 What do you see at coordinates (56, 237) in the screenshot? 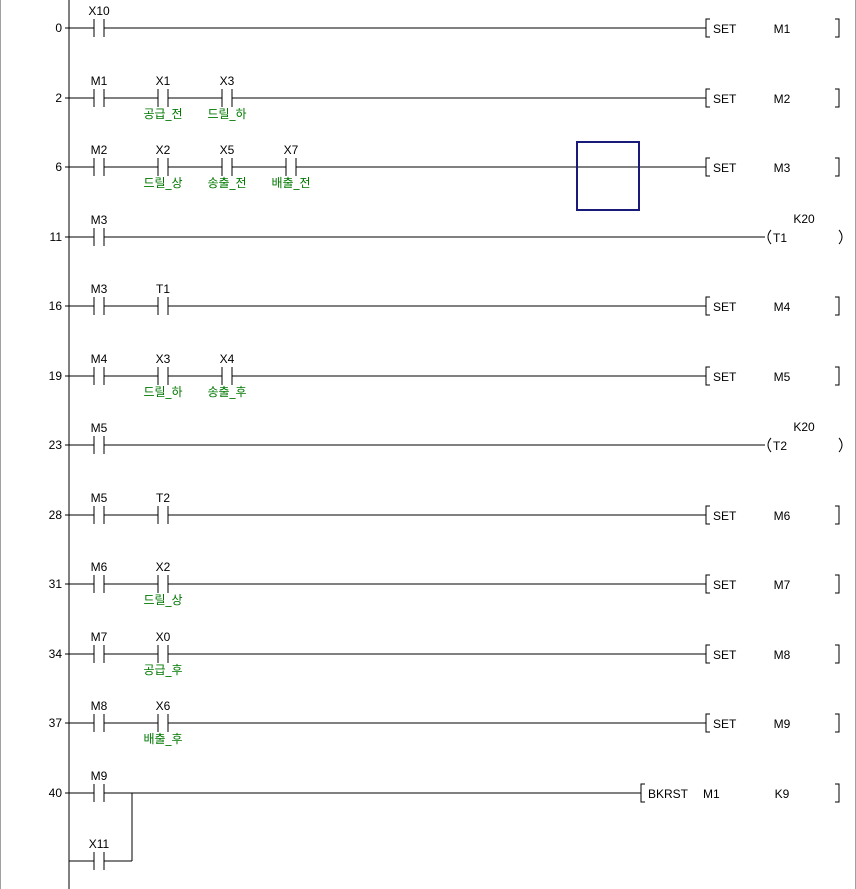
I see `step-number: 11` at bounding box center [56, 237].